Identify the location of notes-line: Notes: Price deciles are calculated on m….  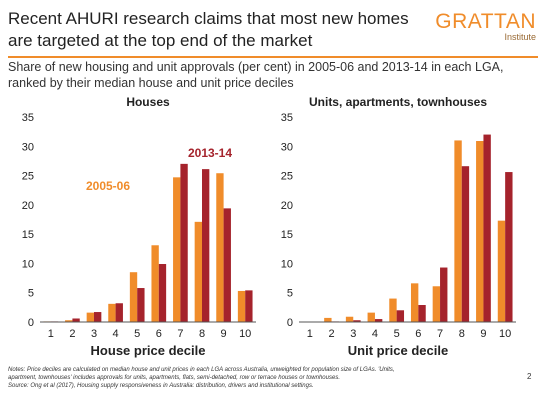
(201, 370).